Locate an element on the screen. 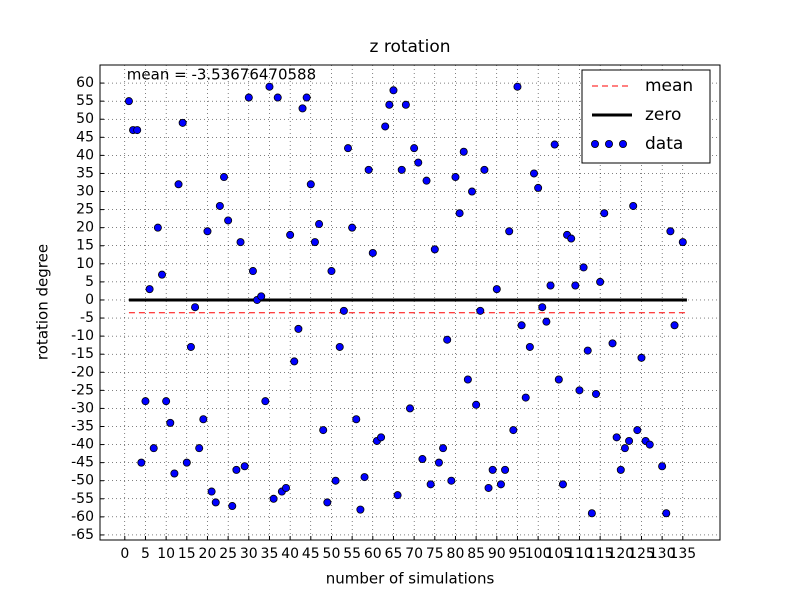 The image size is (800, 600). y-tick-label: 0 is located at coordinates (89, 300).